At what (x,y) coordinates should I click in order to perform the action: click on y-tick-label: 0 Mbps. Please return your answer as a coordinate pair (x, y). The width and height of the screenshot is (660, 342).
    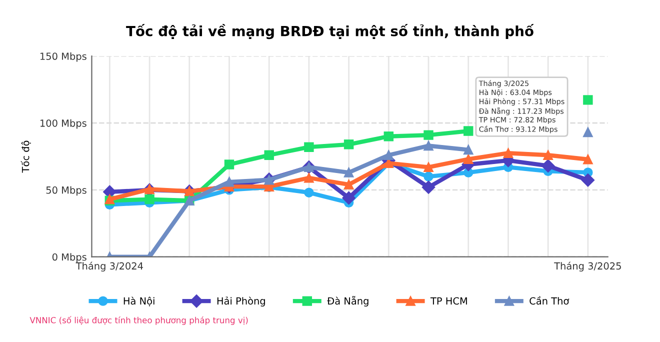
    Looking at the image, I should click on (69, 258).